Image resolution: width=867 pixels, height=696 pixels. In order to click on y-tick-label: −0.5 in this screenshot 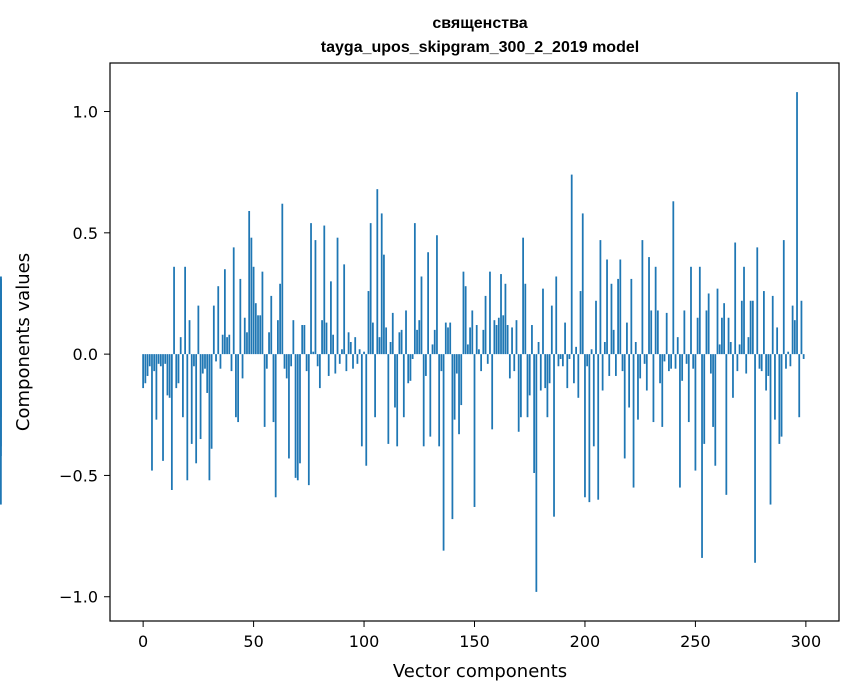, I will do `click(78, 475)`.